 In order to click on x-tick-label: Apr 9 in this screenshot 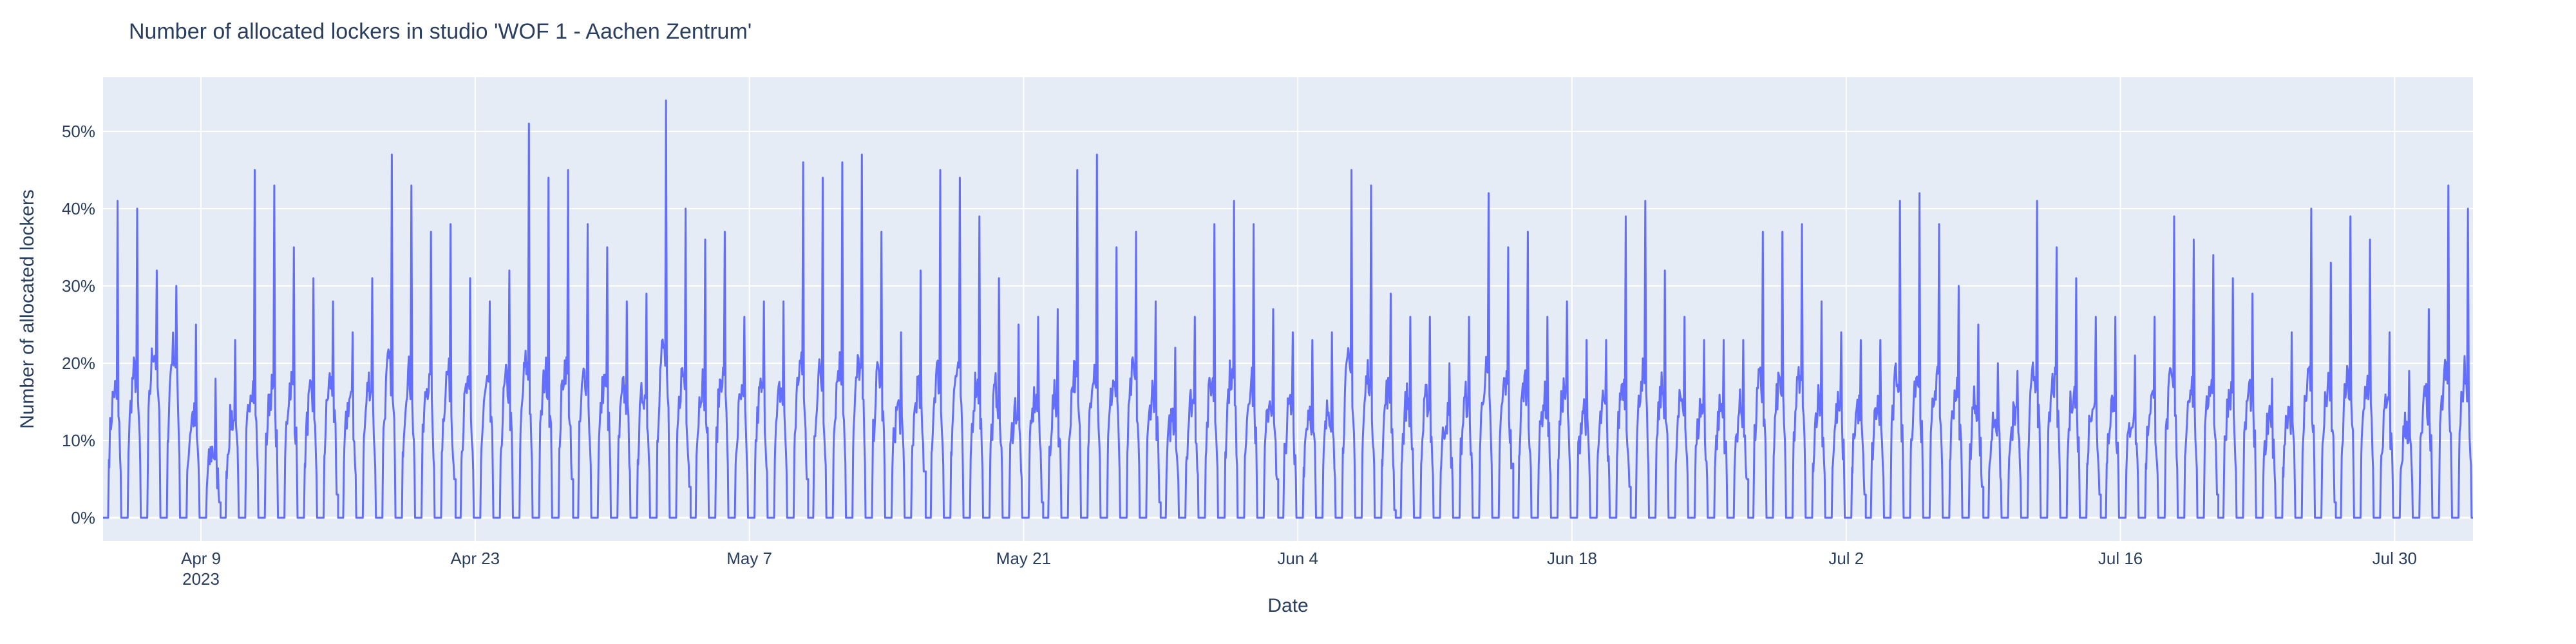, I will do `click(201, 558)`.